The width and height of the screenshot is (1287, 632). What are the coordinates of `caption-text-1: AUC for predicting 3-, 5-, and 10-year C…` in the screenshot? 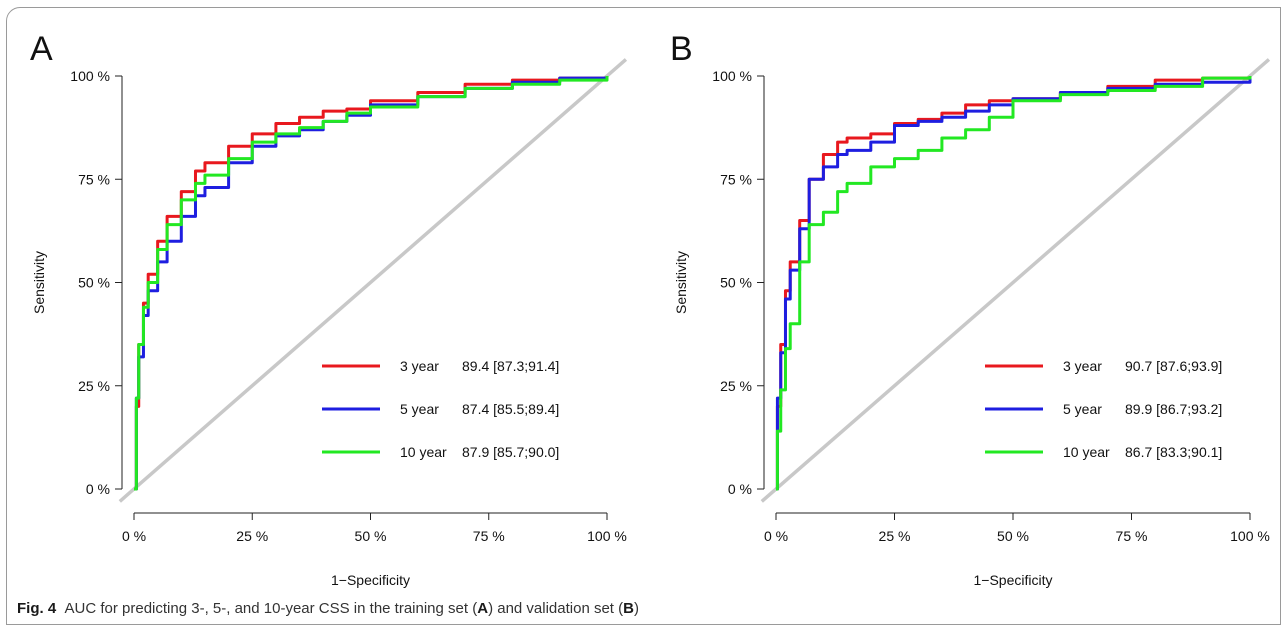 It's located at (271, 608).